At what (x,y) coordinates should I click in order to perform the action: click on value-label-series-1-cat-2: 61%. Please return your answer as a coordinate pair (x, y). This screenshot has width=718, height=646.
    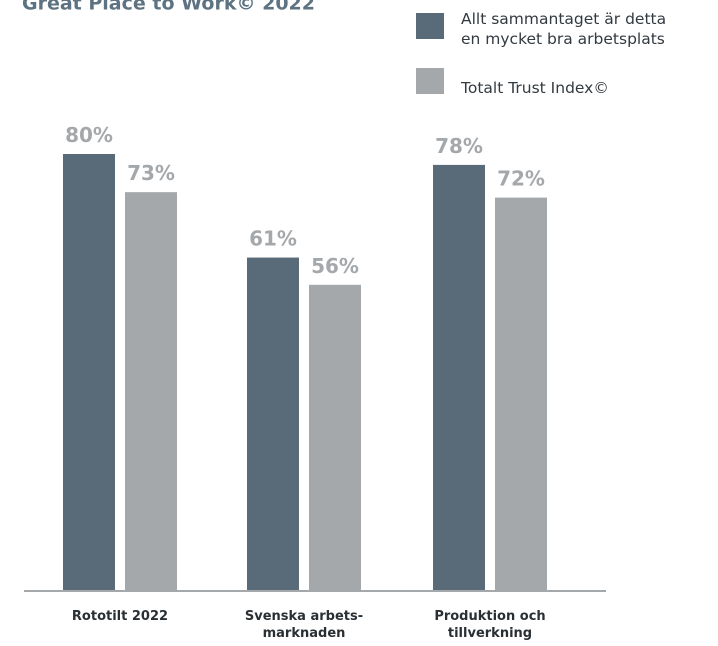
    Looking at the image, I should click on (273, 239).